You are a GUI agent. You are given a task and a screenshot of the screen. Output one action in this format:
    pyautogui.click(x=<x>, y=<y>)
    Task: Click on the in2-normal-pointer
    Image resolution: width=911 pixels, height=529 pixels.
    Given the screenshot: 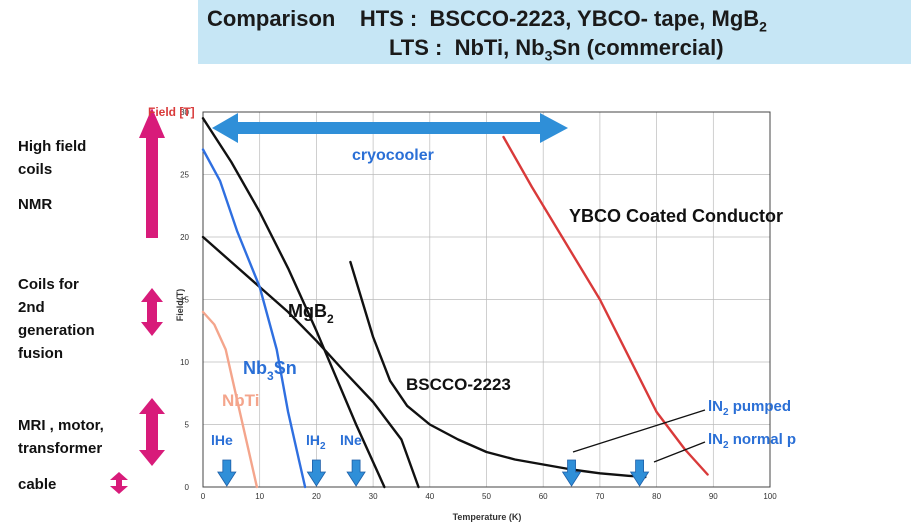 What is the action you would take?
    pyautogui.click(x=679, y=452)
    